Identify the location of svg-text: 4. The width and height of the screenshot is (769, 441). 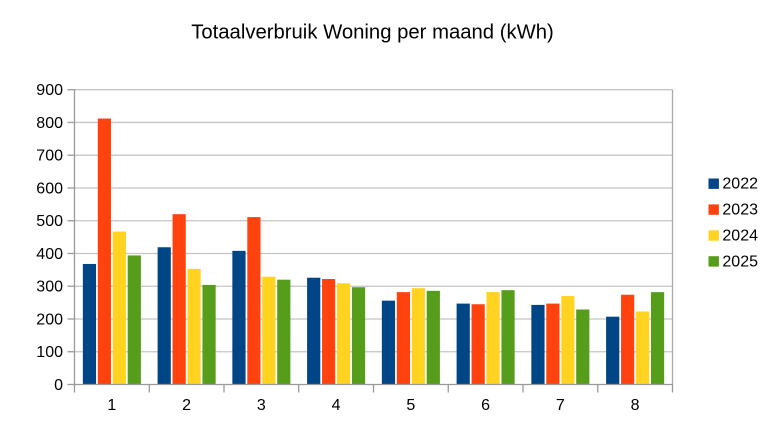
(336, 405).